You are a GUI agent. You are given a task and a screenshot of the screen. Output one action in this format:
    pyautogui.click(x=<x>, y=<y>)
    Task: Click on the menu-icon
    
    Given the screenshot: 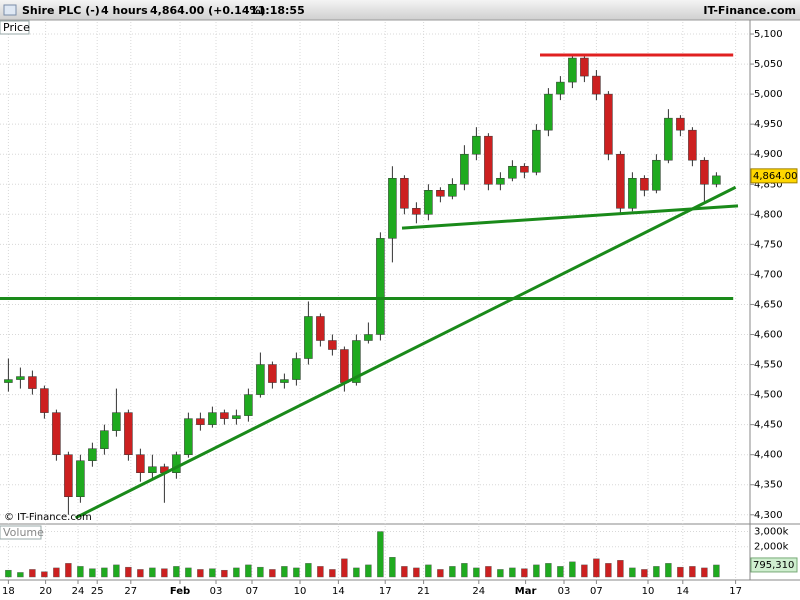 What is the action you would take?
    pyautogui.click(x=10, y=10)
    